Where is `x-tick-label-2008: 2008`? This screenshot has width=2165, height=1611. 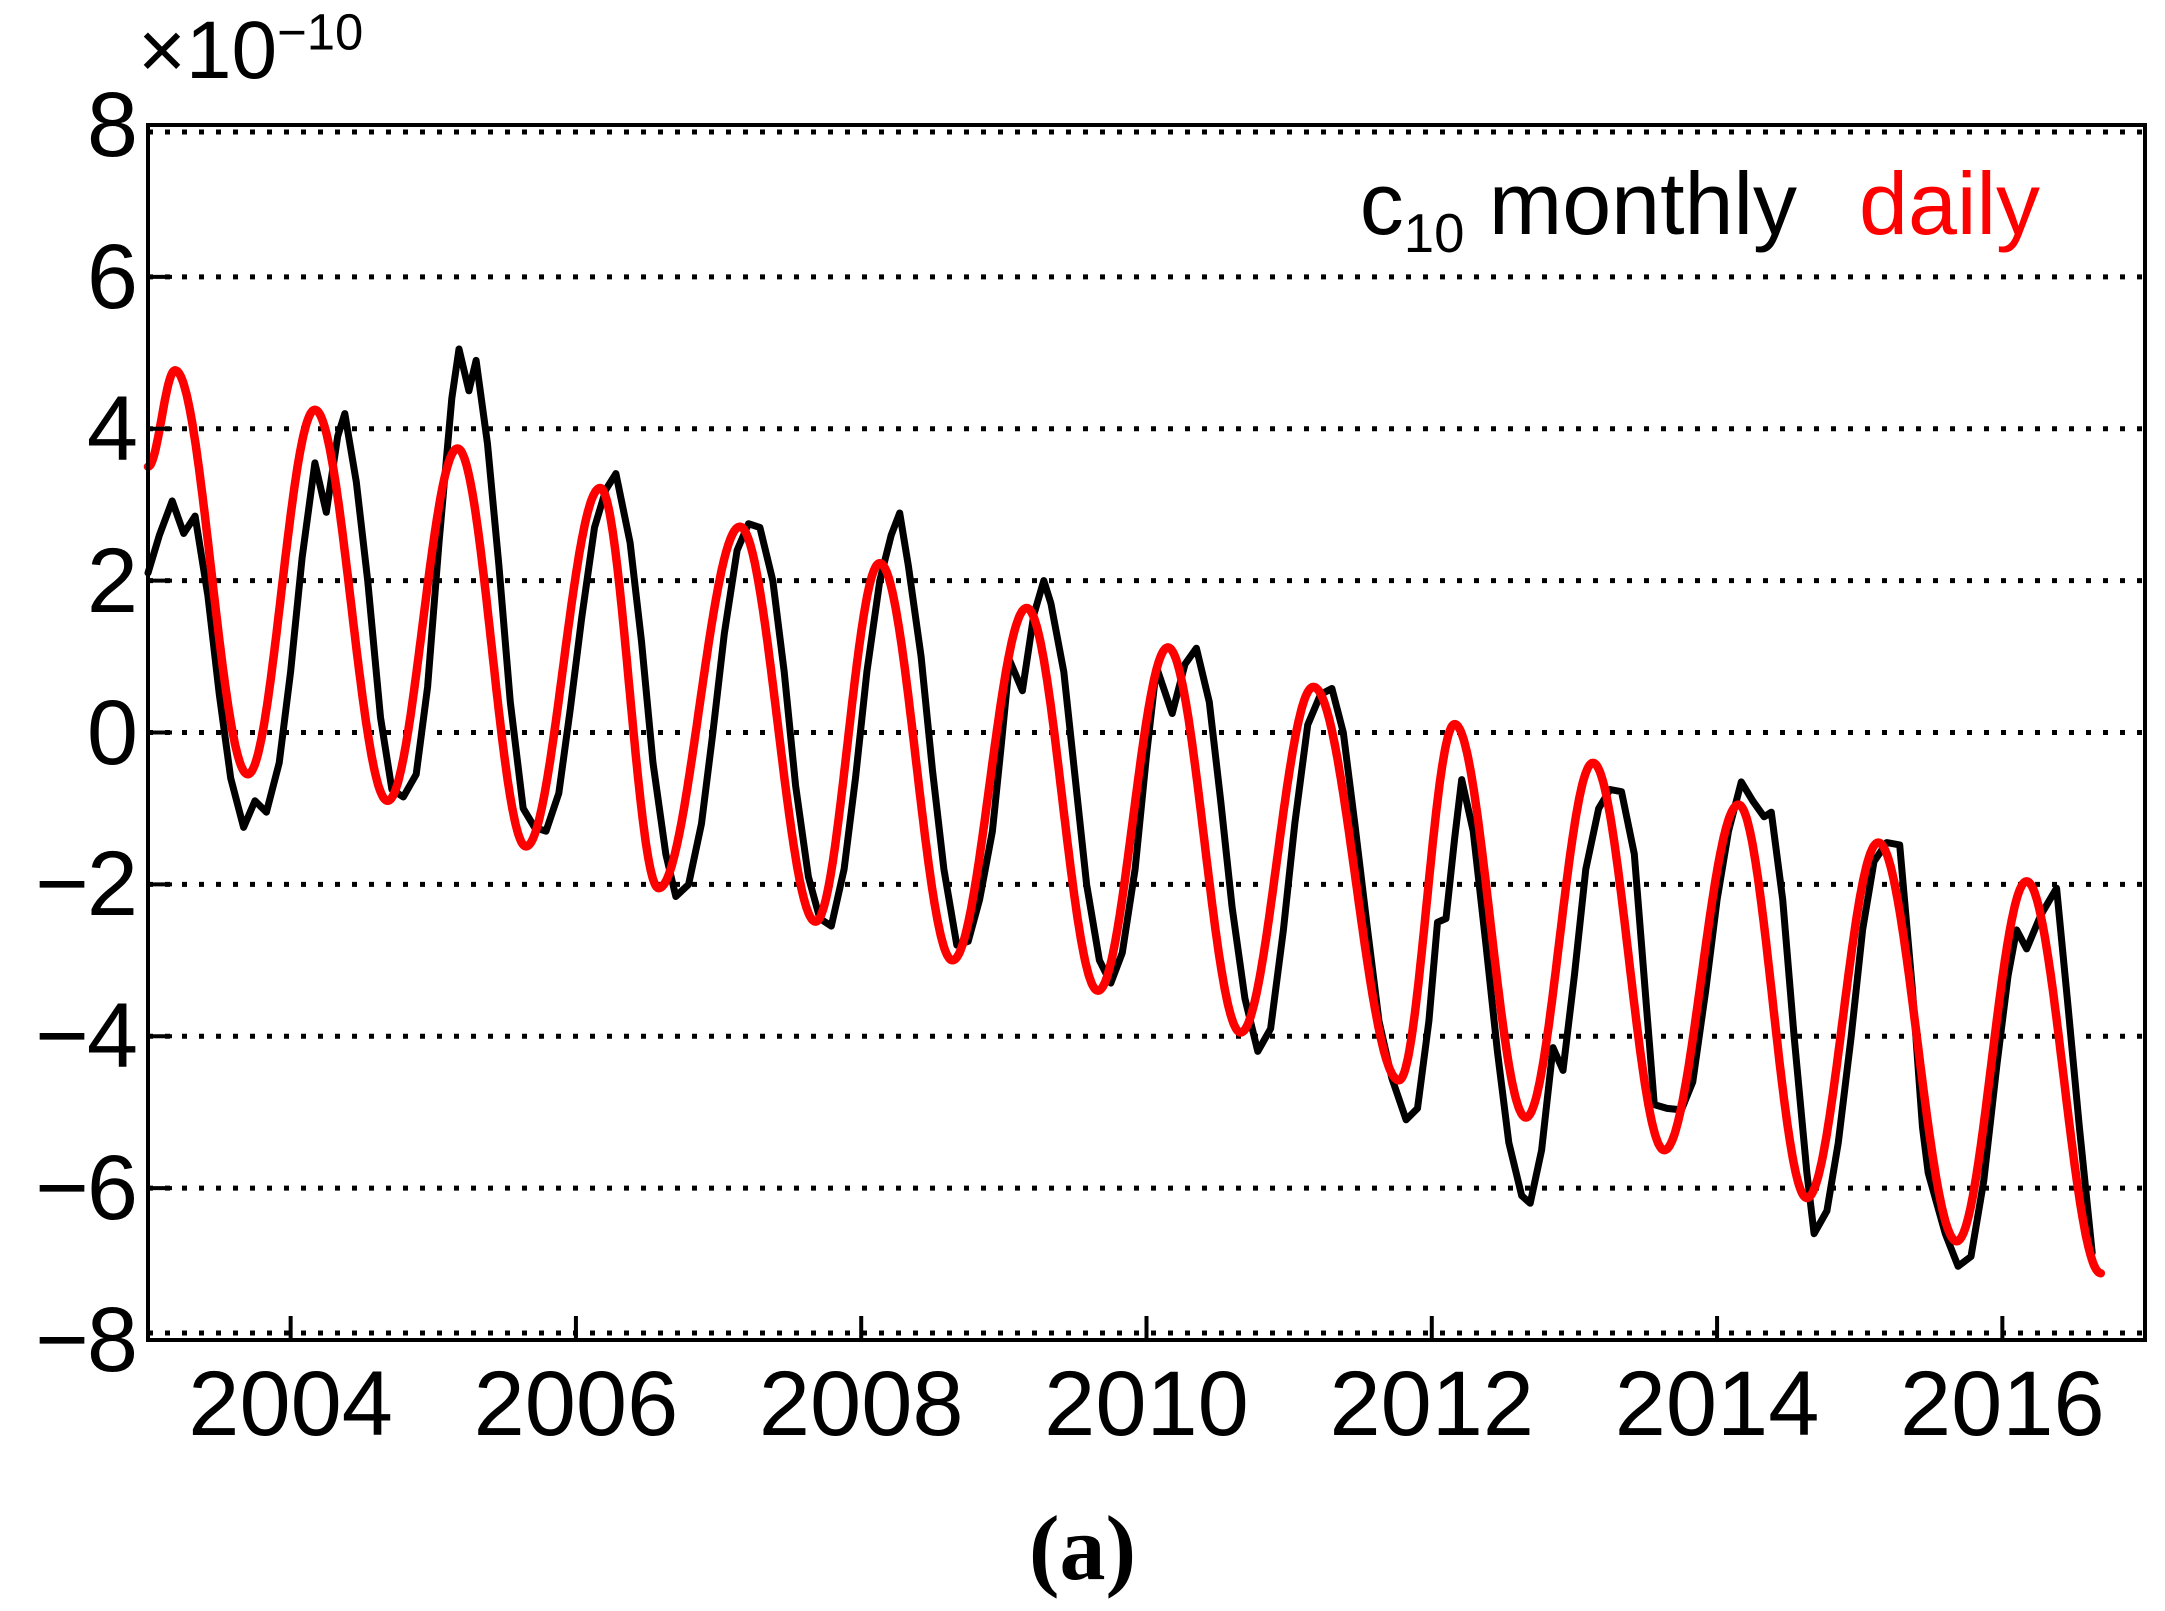
x-tick-label-2008: 2008 is located at coordinates (861, 1404).